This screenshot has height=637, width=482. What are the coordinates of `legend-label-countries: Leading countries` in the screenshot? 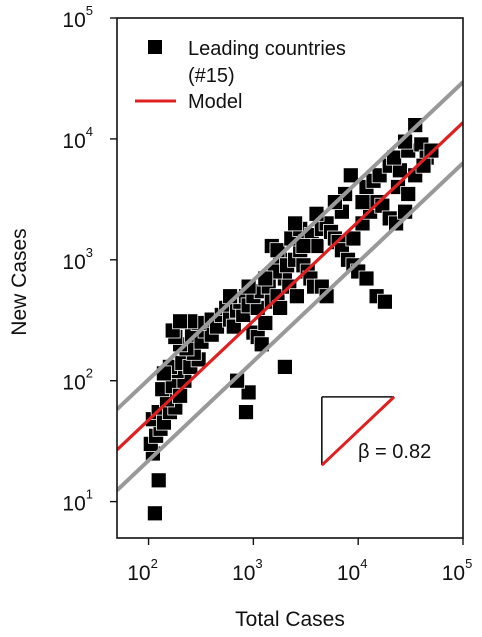 It's located at (267, 49).